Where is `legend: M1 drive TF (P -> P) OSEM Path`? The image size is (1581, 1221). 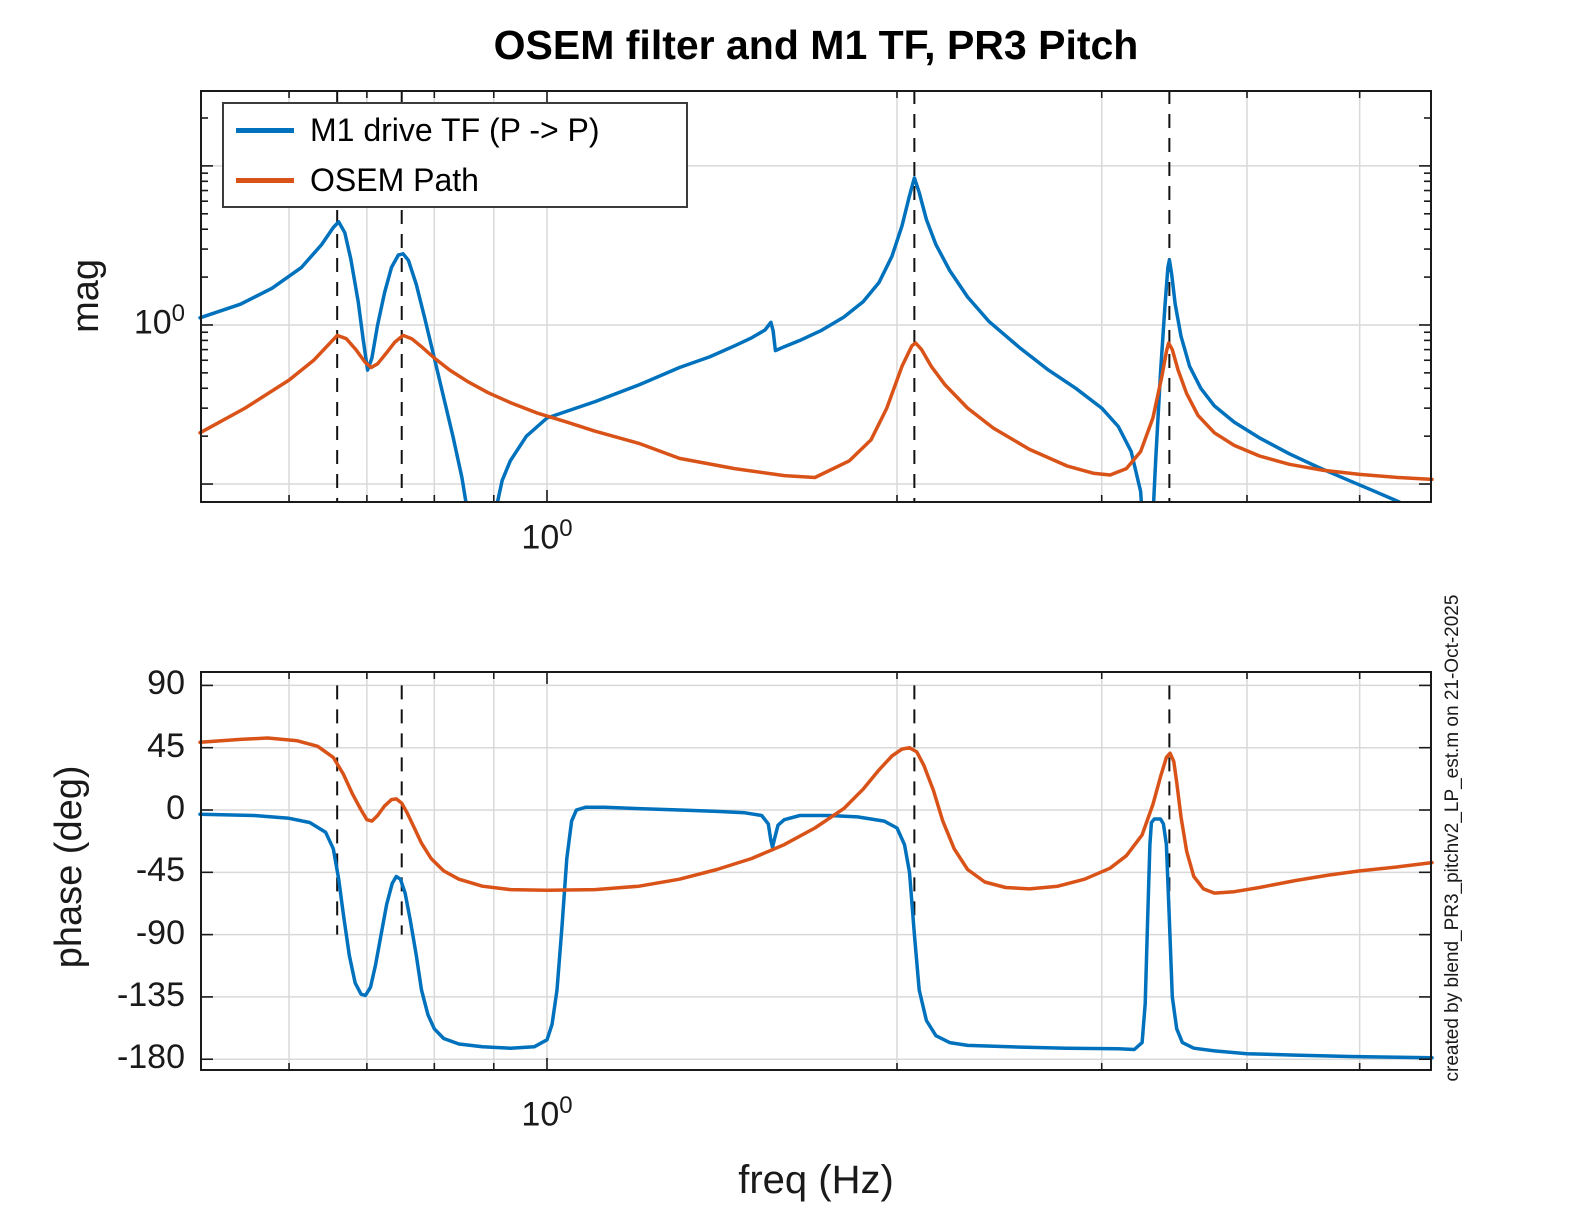
legend: M1 drive TF (P -> P) OSEM Path is located at coordinates (455, 155).